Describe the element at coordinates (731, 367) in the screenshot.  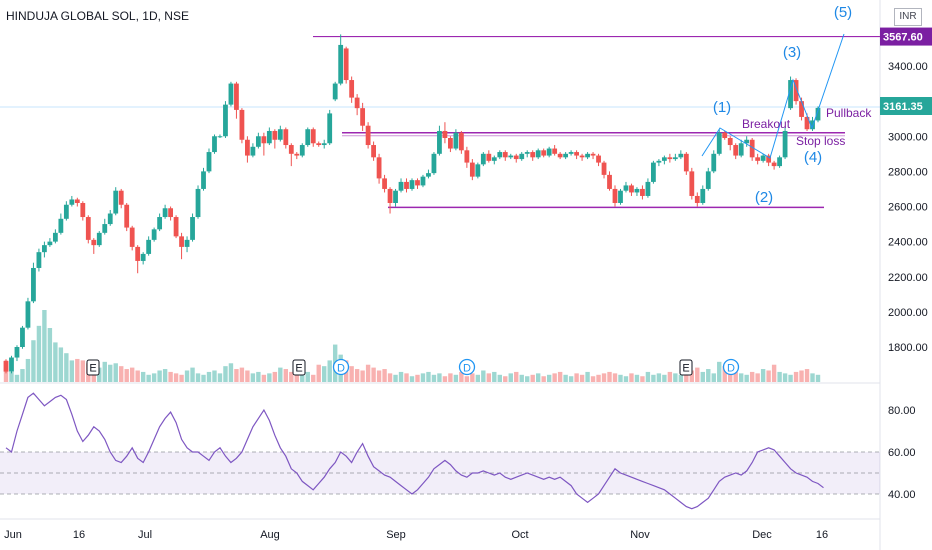
I see `dividend-marker` at that location.